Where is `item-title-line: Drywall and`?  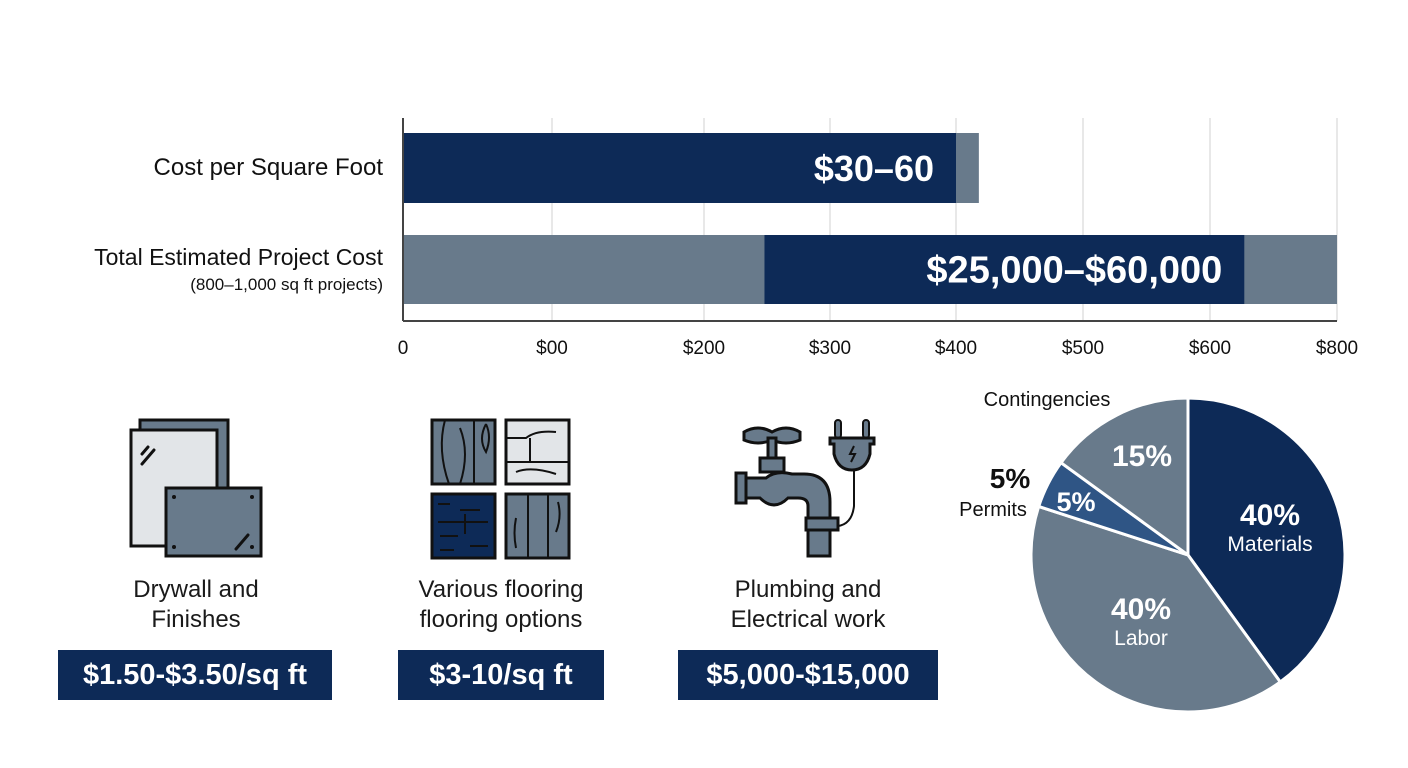 item-title-line: Drywall and is located at coordinates (196, 589).